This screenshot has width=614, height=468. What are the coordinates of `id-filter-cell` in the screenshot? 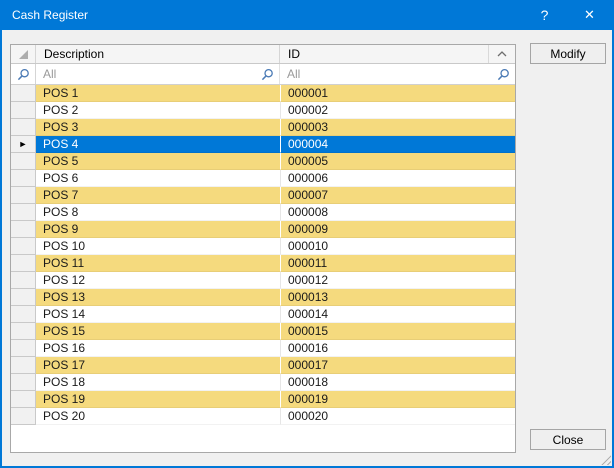 It's located at (397, 74).